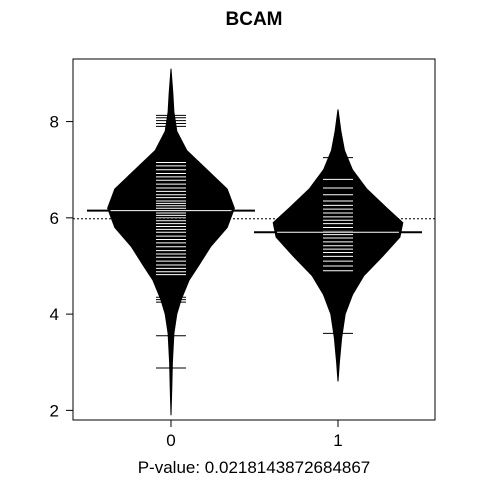 The image size is (480, 480). I want to click on y-tick-label: 8, so click(54, 122).